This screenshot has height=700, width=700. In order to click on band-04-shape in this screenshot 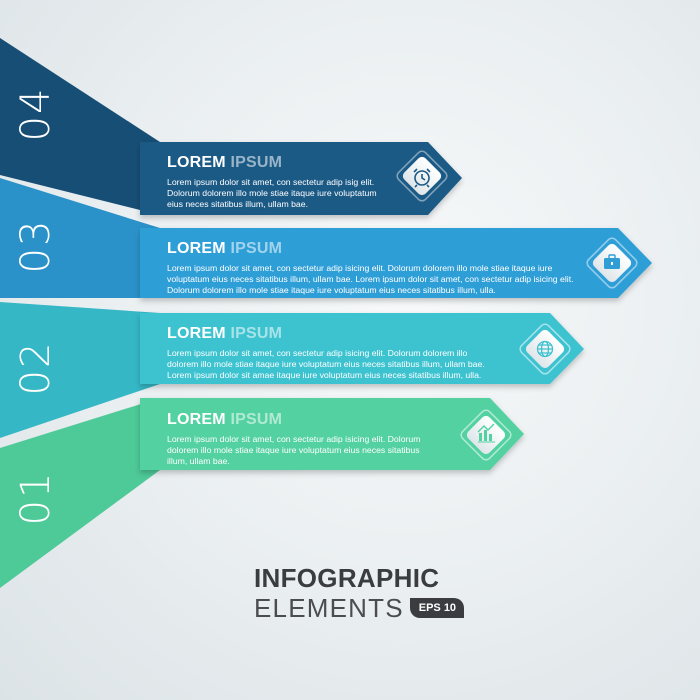, I will do `click(301, 178)`.